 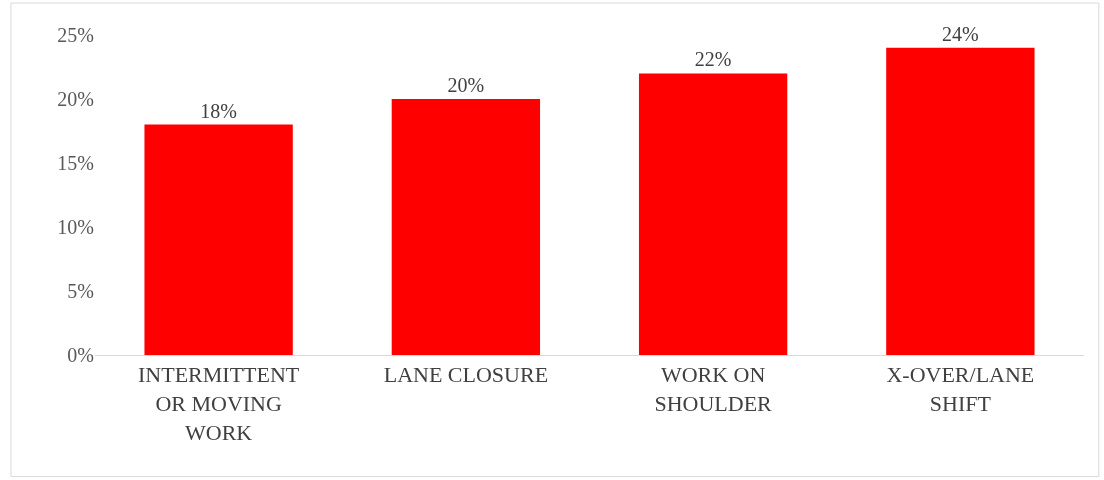 I want to click on y-tick-label: 0%, so click(x=80, y=355).